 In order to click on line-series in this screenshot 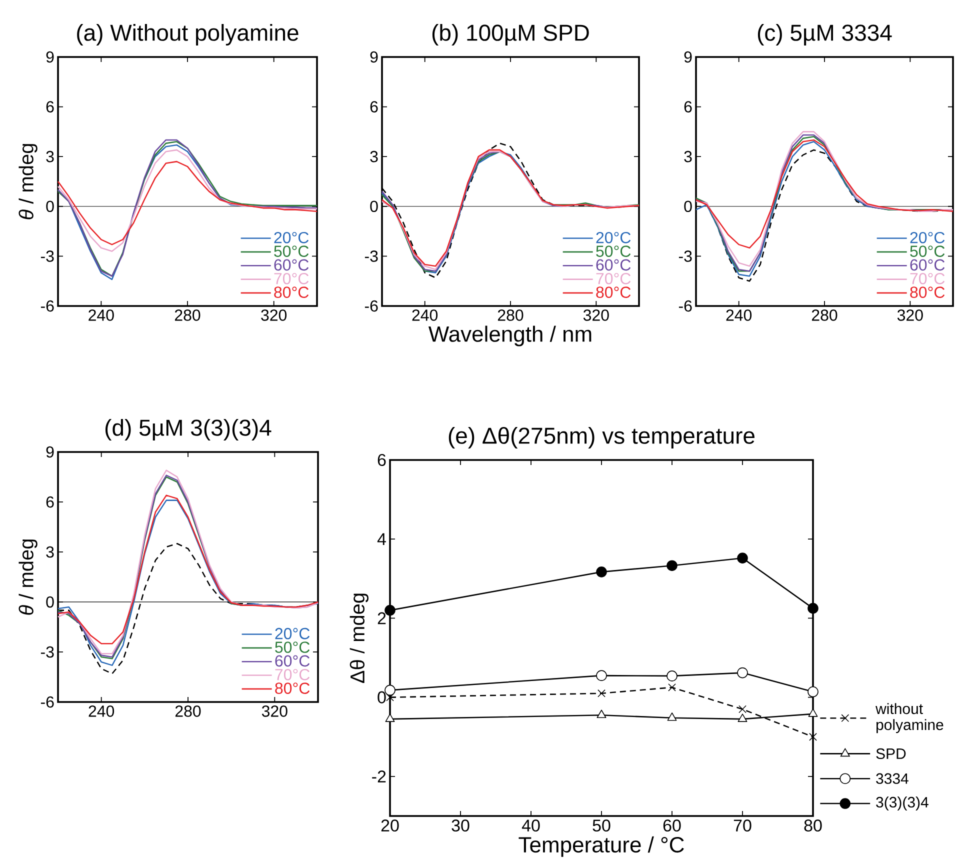, I will do `click(187, 203)`.